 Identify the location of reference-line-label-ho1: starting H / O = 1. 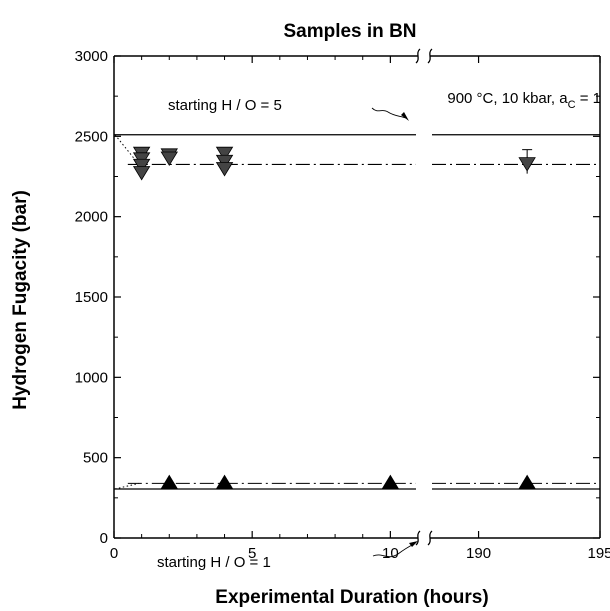
(214, 562).